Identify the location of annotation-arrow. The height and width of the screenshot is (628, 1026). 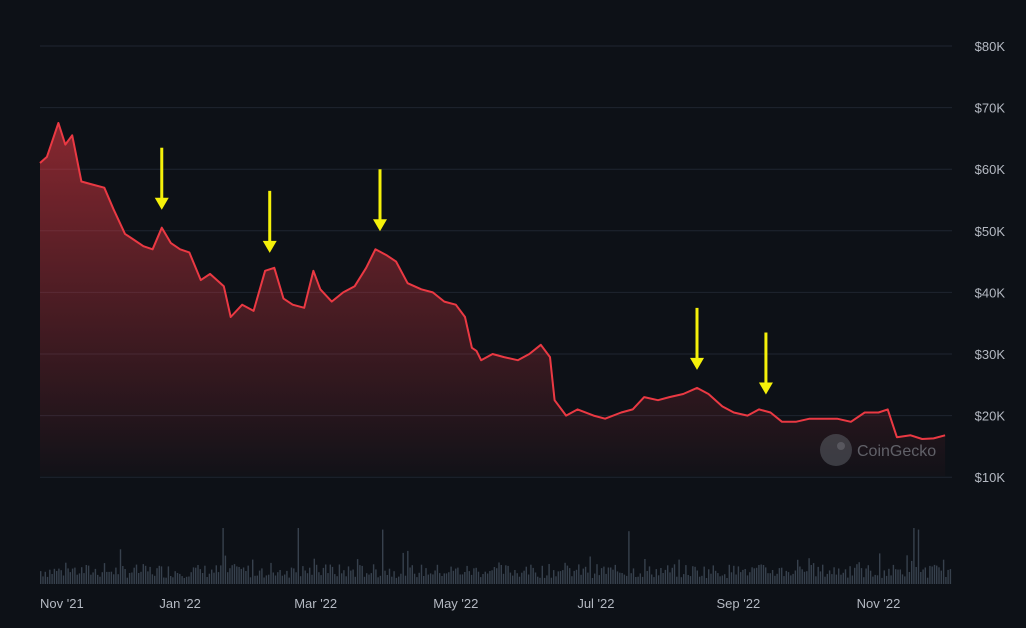
(269, 221).